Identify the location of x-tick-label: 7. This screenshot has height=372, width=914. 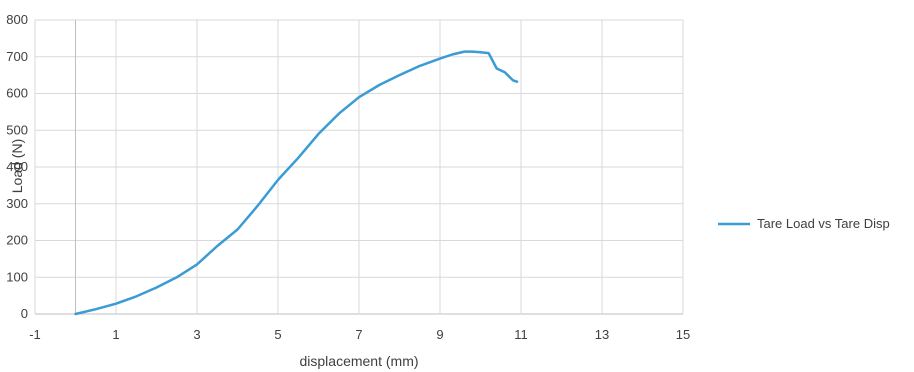
(358, 334).